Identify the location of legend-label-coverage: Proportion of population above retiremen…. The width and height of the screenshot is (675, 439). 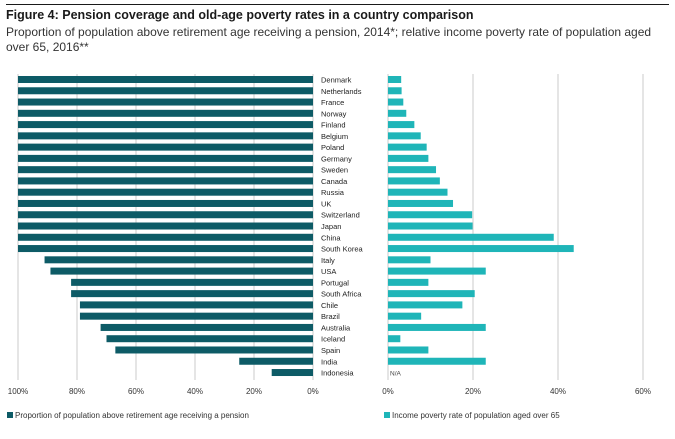
(132, 415).